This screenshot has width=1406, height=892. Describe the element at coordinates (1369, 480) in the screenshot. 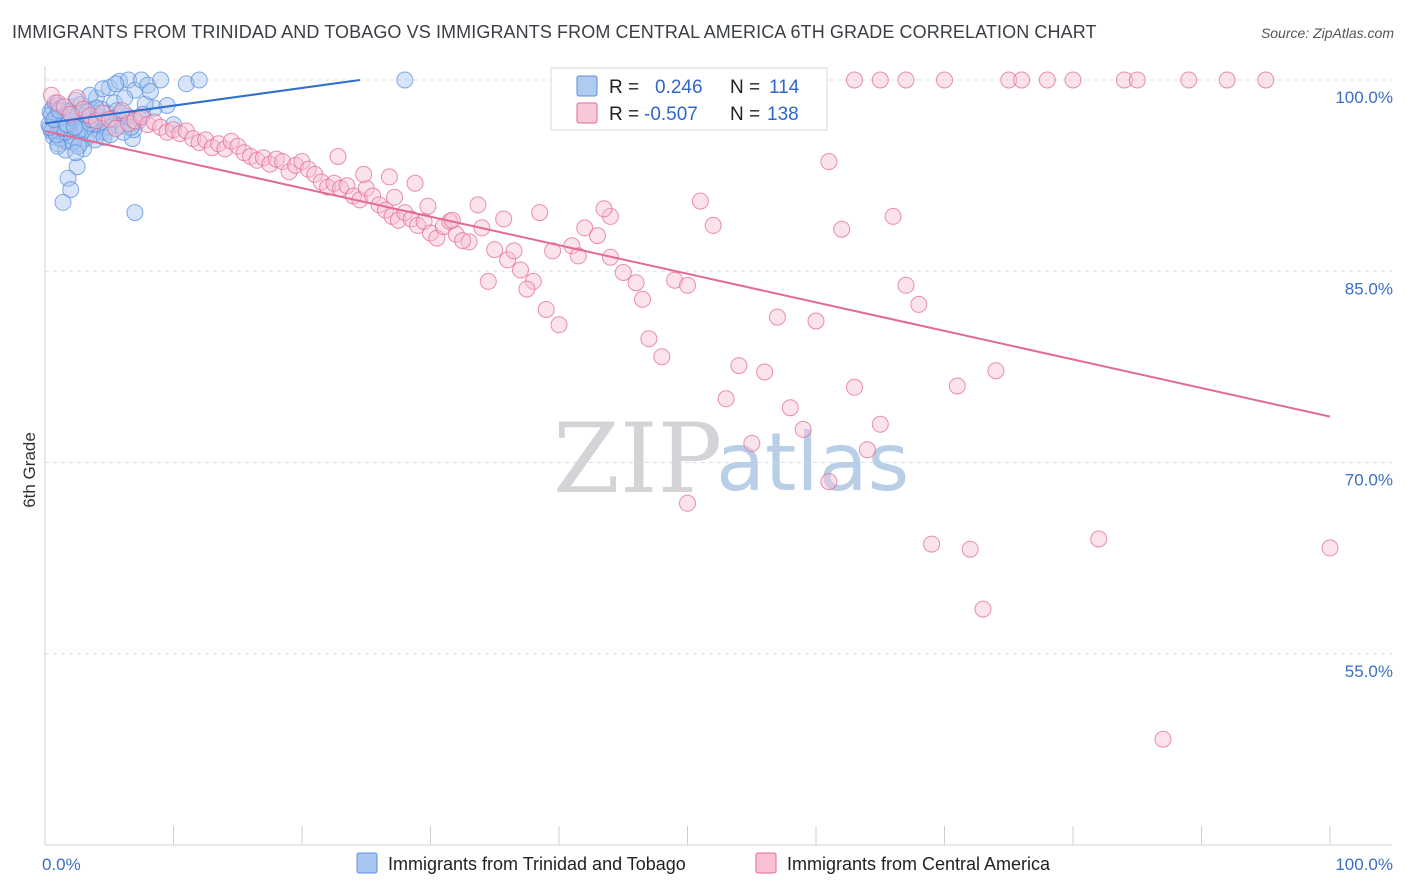

I see `y-tick-label-2: 70.0%` at that location.